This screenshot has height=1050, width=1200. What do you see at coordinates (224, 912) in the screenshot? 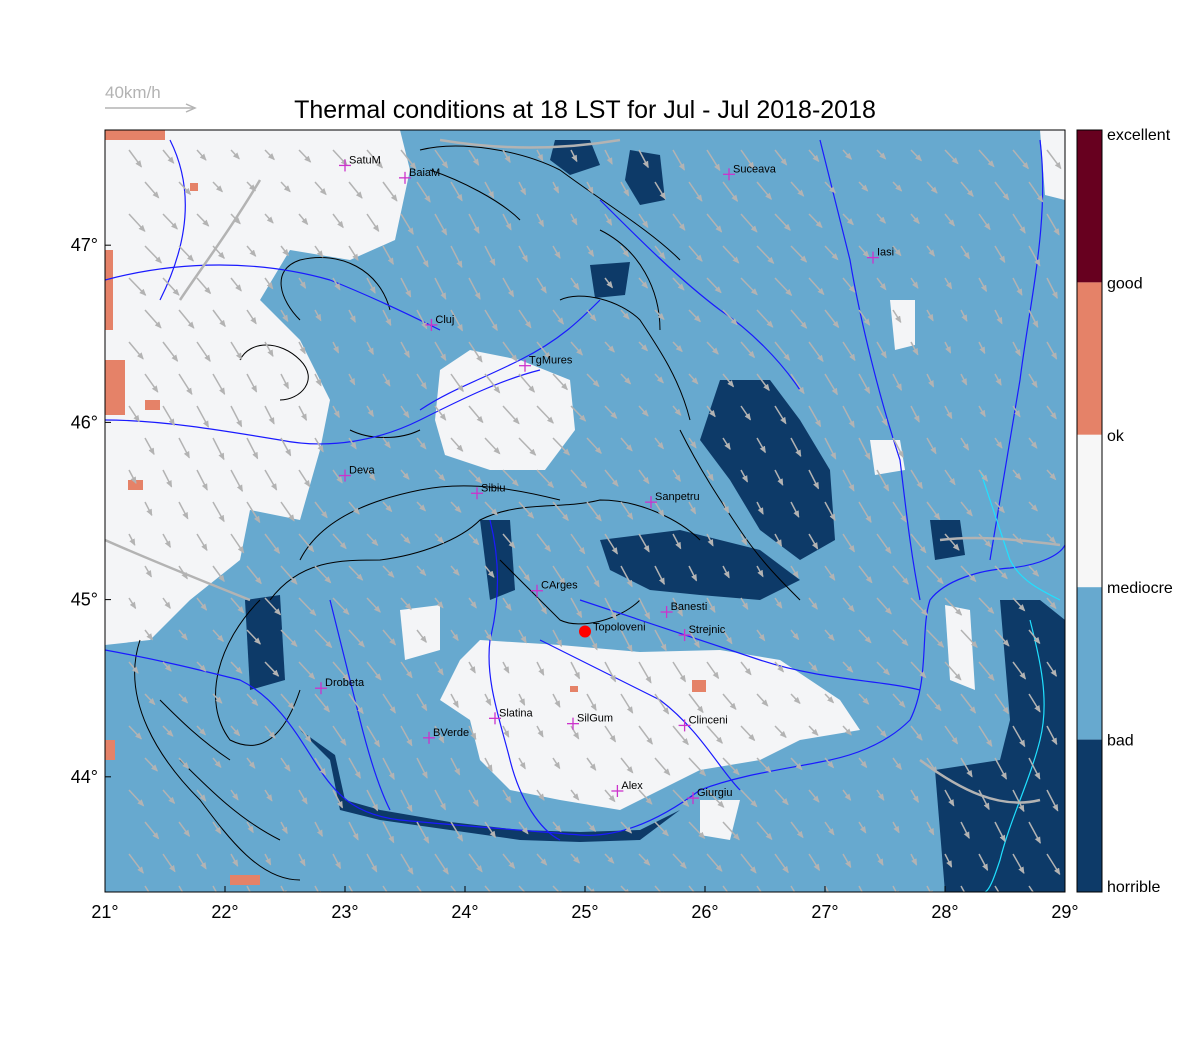
I see `x-tick-label: 22°` at bounding box center [224, 912].